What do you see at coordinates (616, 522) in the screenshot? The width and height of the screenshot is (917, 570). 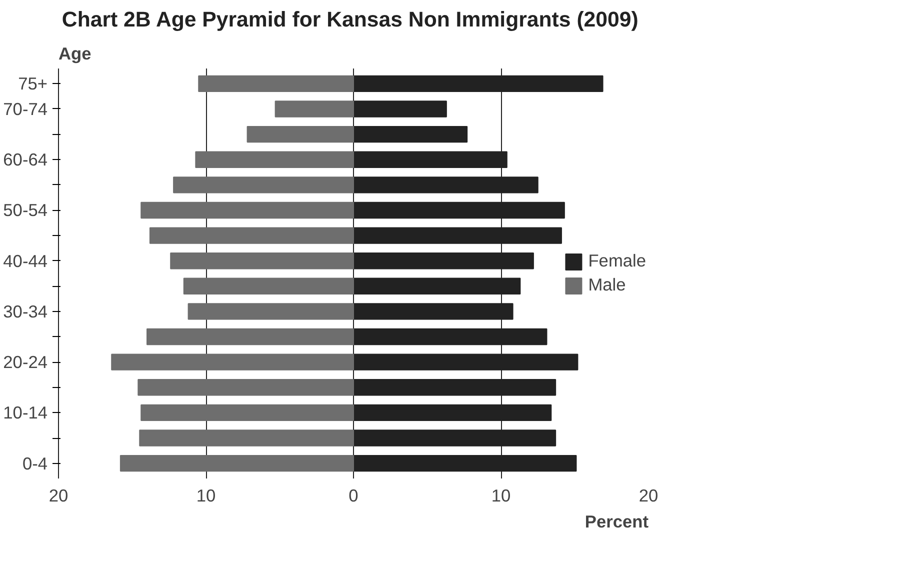 I see `x-axis-title: Percent` at bounding box center [616, 522].